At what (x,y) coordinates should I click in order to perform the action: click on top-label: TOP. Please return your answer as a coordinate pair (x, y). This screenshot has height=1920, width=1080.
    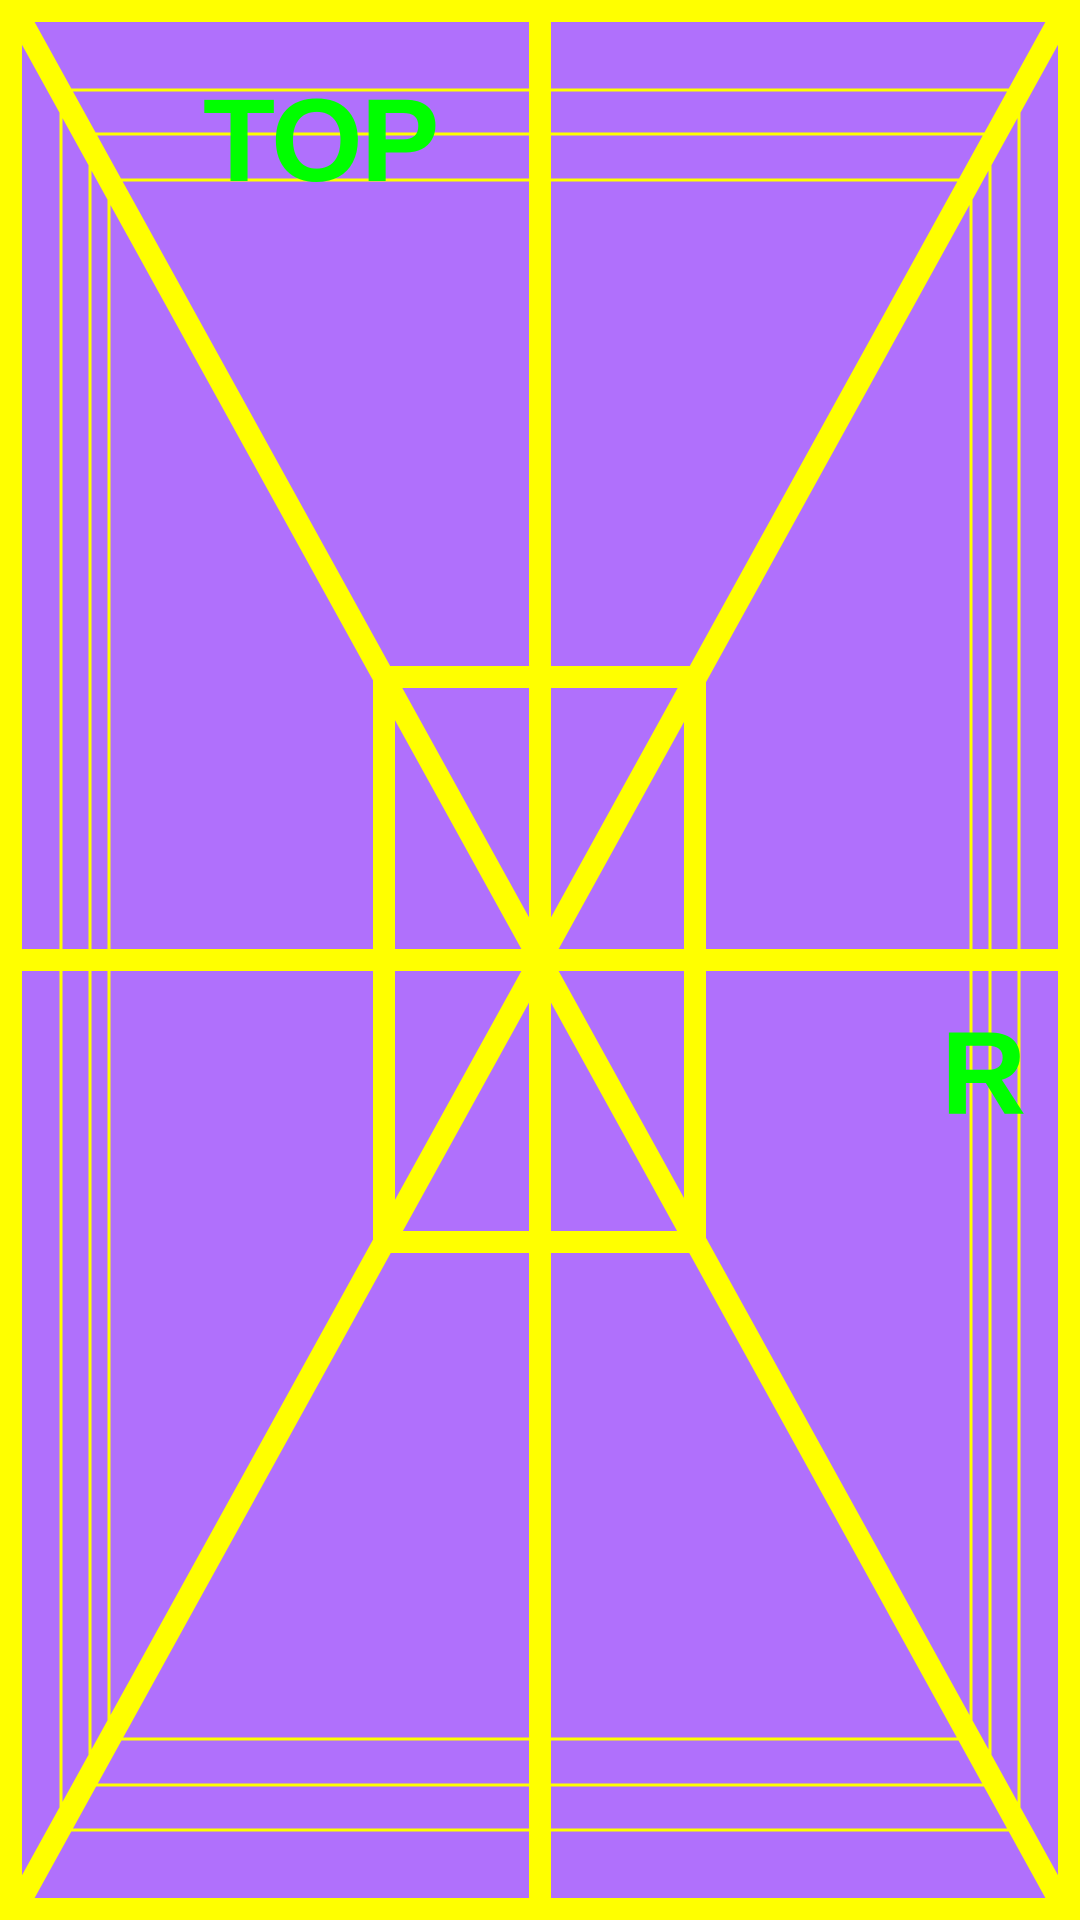
    Looking at the image, I should click on (321, 141).